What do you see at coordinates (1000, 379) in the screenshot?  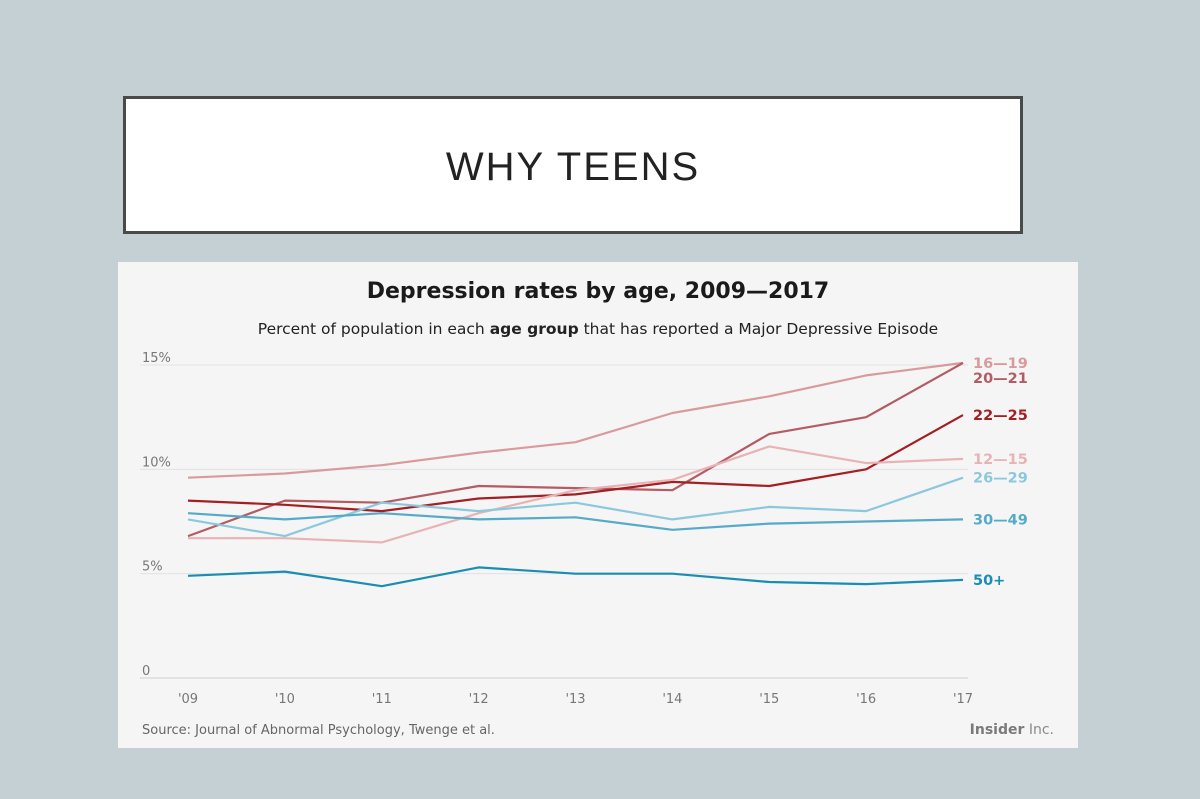 I see `series-end-label: 20—21` at bounding box center [1000, 379].